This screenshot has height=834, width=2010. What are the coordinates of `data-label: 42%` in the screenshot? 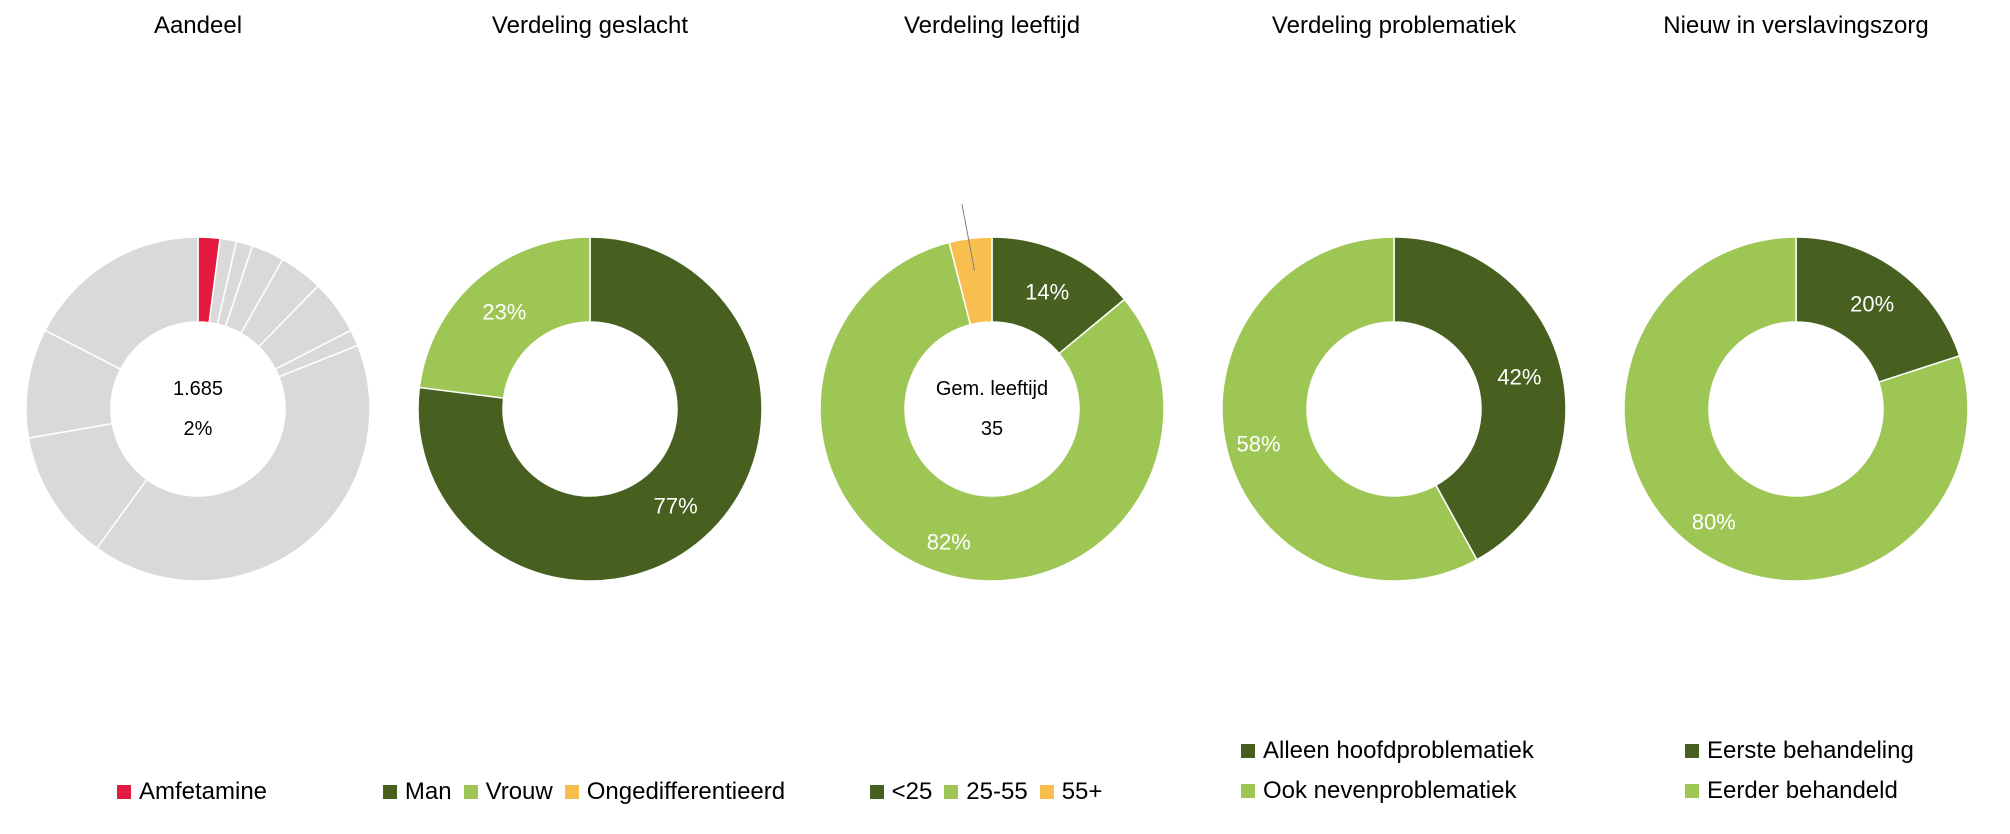 It's located at (1519, 376).